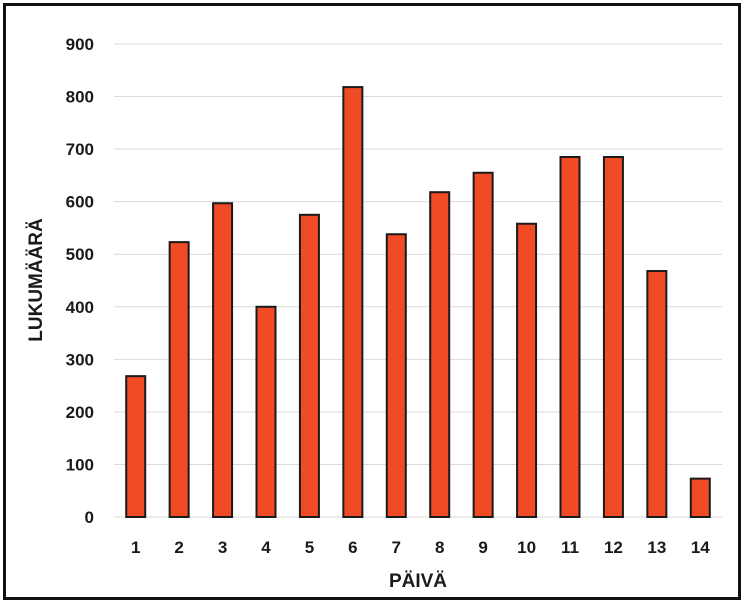  What do you see at coordinates (570, 547) in the screenshot?
I see `x-tick-label: 11` at bounding box center [570, 547].